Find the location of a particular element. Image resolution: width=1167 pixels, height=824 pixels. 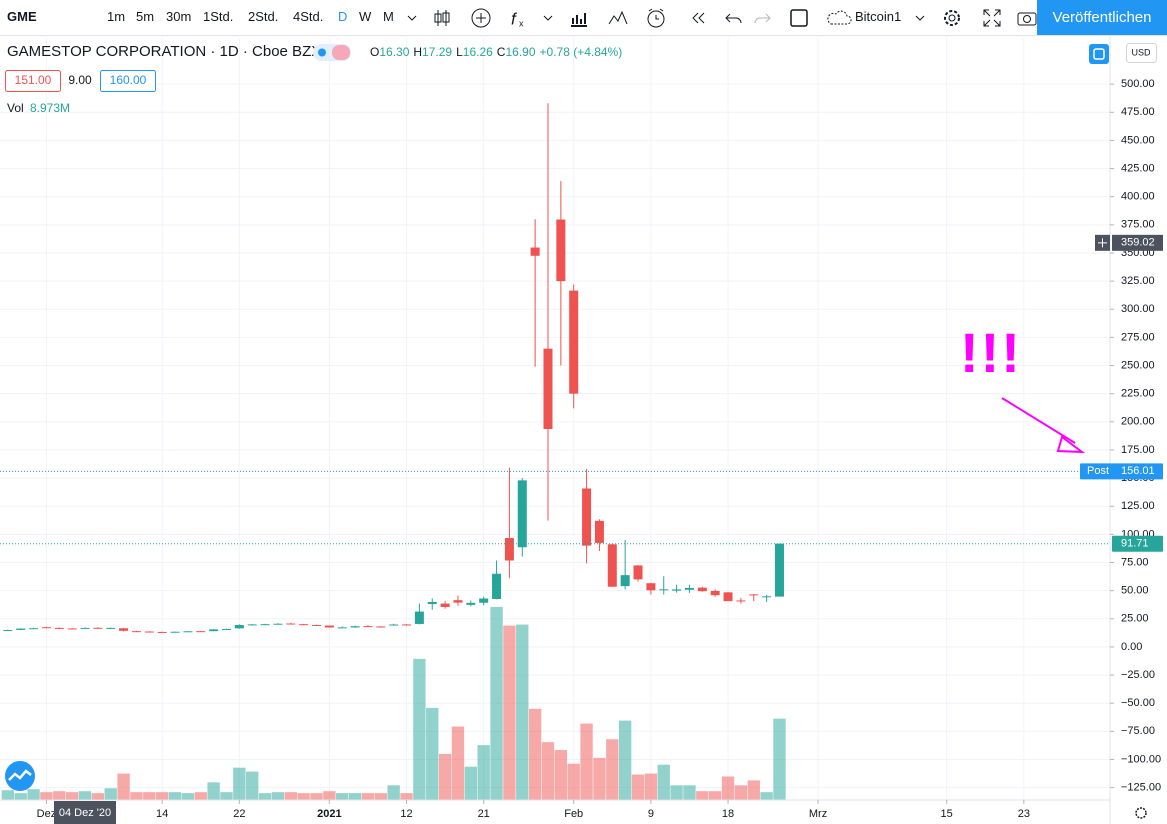

y-tick-label: 450.00 is located at coordinates (1138, 140).